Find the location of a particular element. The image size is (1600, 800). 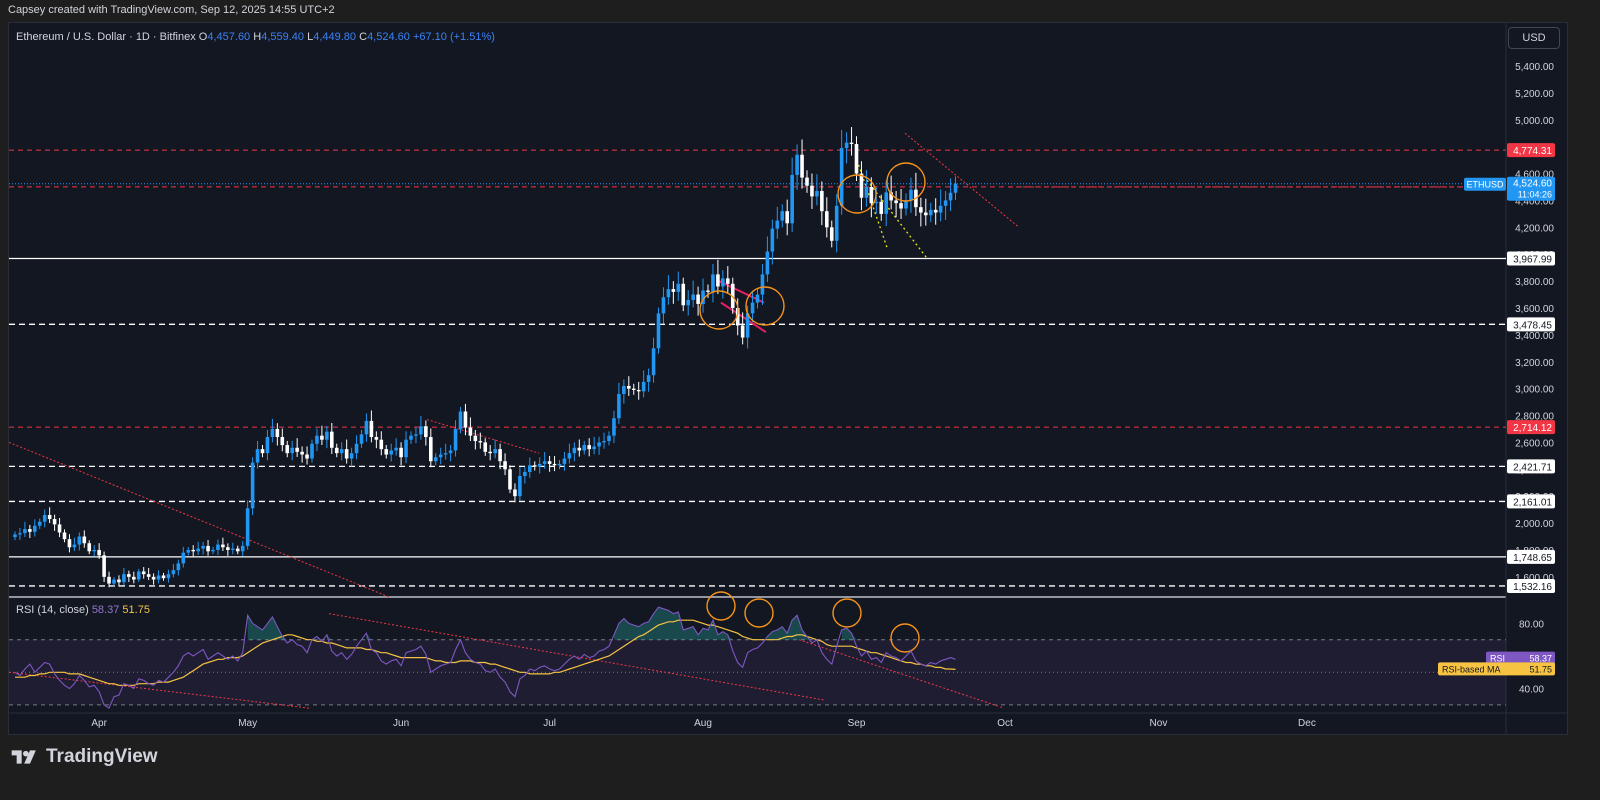

rsi-title: RSI (14, close) is located at coordinates (52, 610).